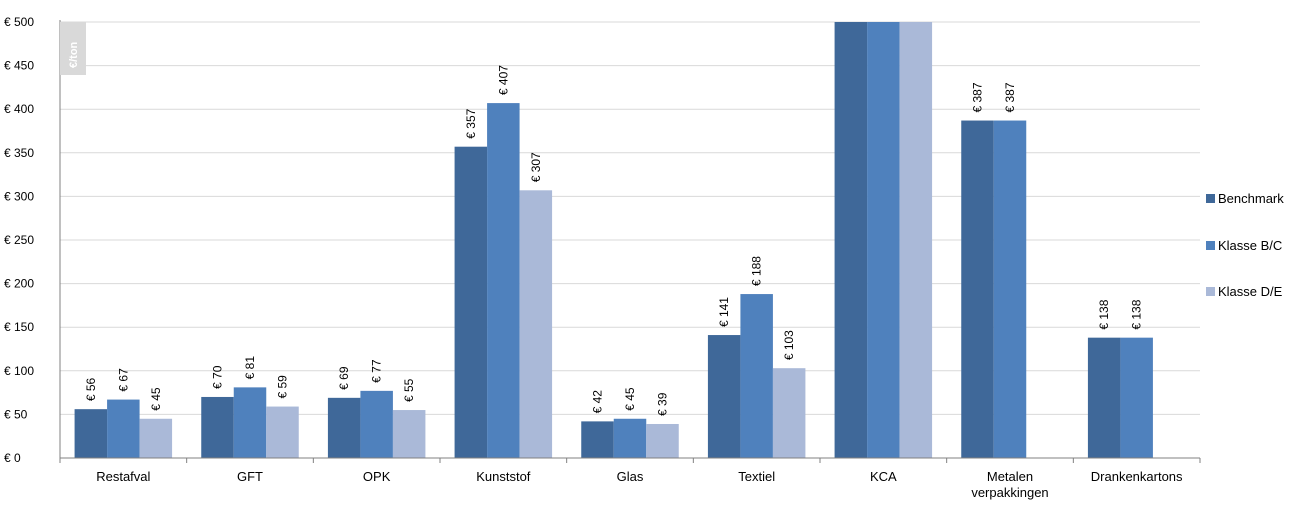  What do you see at coordinates (283, 387) in the screenshot?
I see `data-label: € 59` at bounding box center [283, 387].